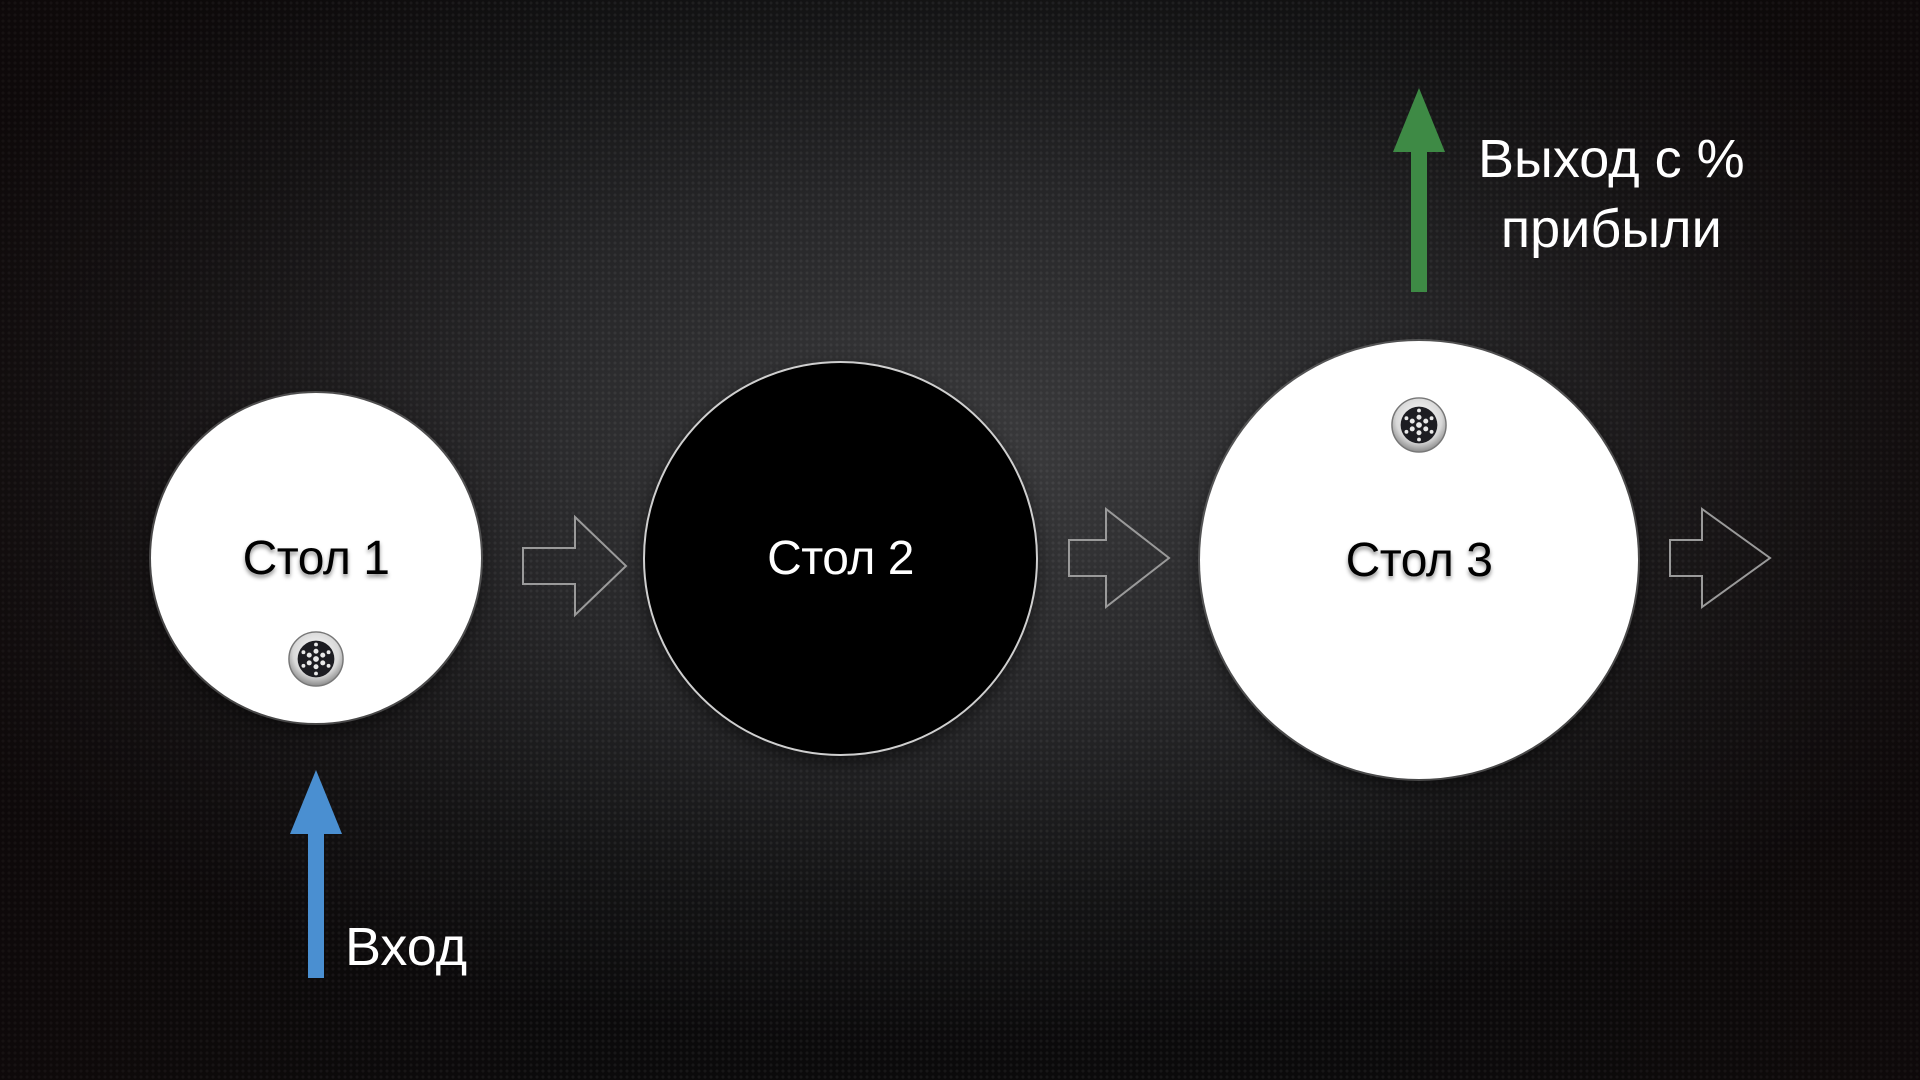 This screenshot has width=1920, height=1080. What do you see at coordinates (406, 947) in the screenshot?
I see `entry-label: Вход` at bounding box center [406, 947].